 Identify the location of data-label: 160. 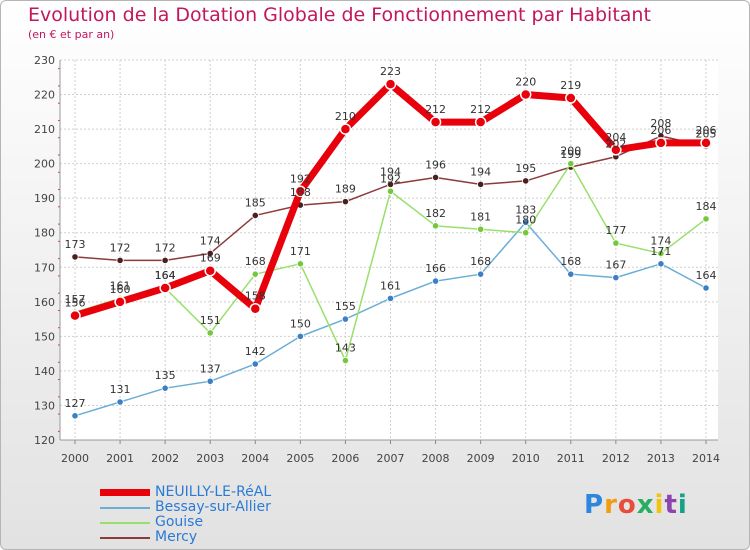
(120, 289).